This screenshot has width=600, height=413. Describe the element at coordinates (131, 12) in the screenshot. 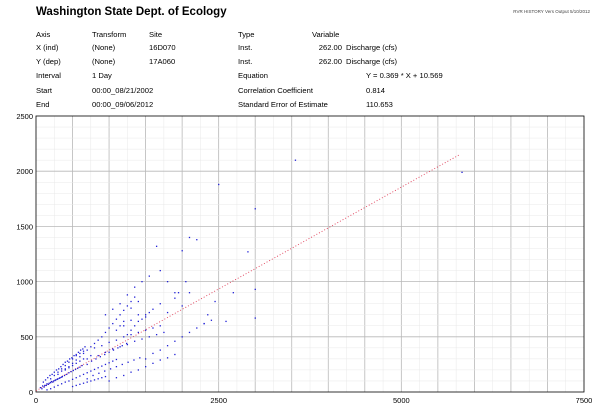

I see `report-title: Washington State Dept. of Ecology` at that location.